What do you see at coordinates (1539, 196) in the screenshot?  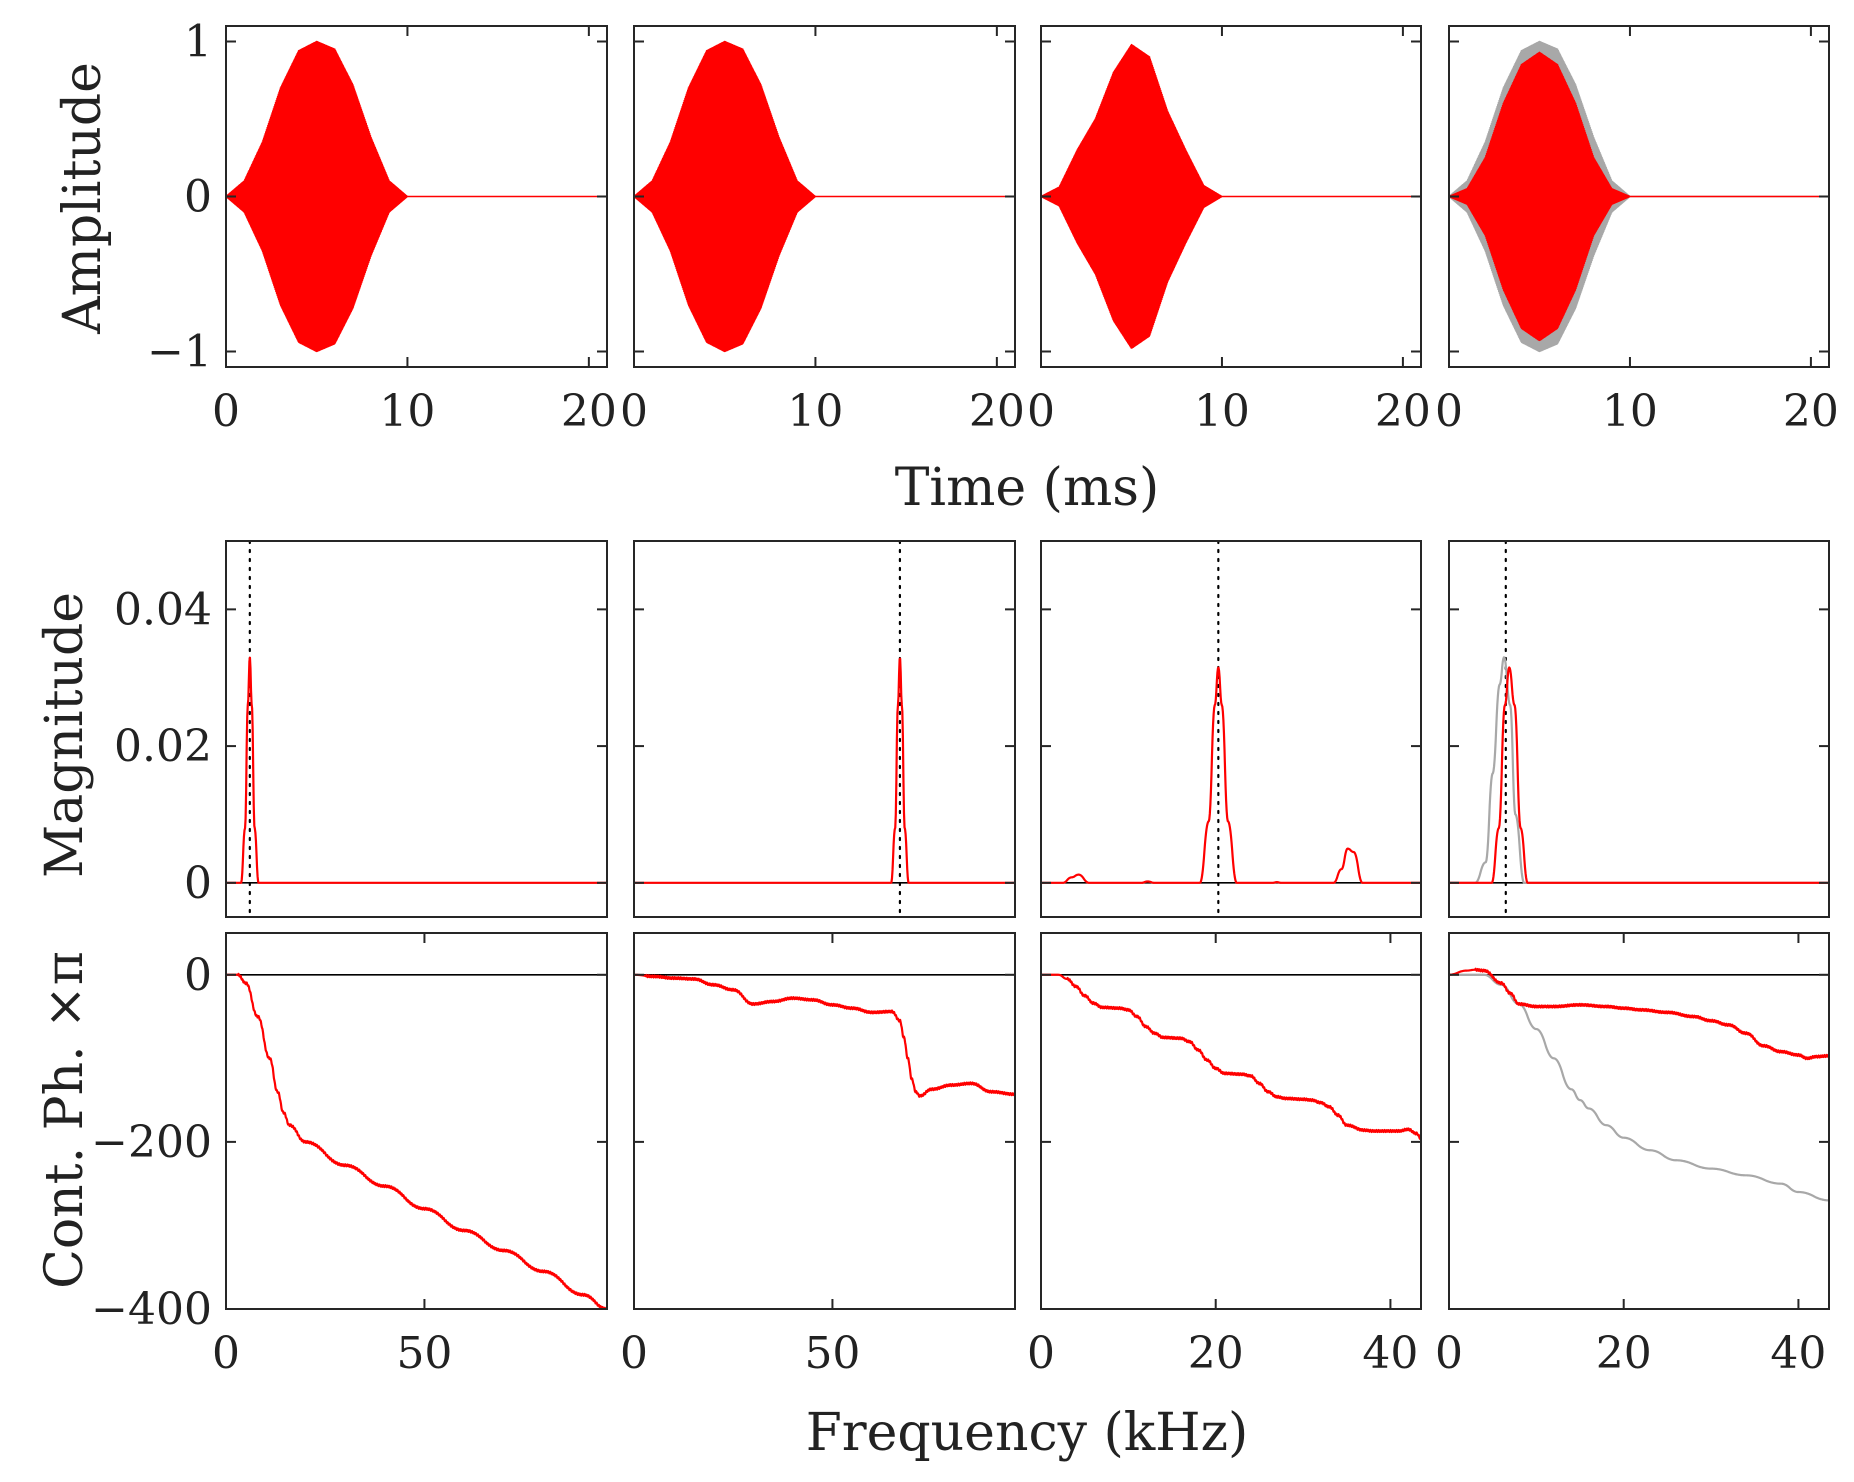 I see `amplitude-panel-4-signal-series-fill` at bounding box center [1539, 196].